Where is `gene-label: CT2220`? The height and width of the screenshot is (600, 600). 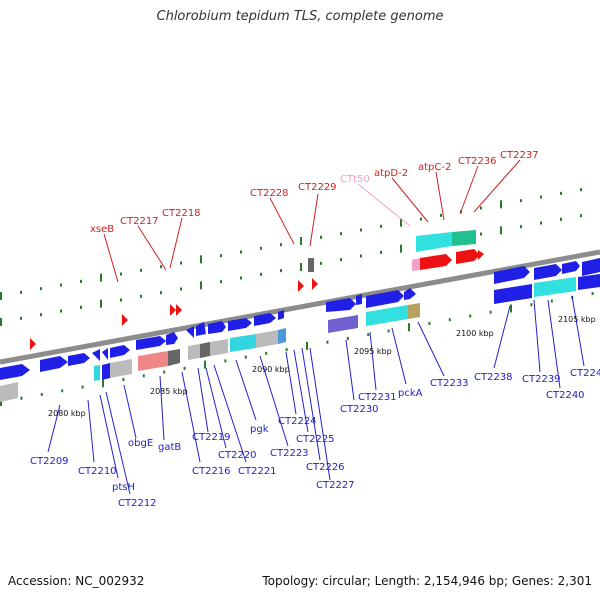
gene-label: CT2220 is located at coordinates (237, 455).